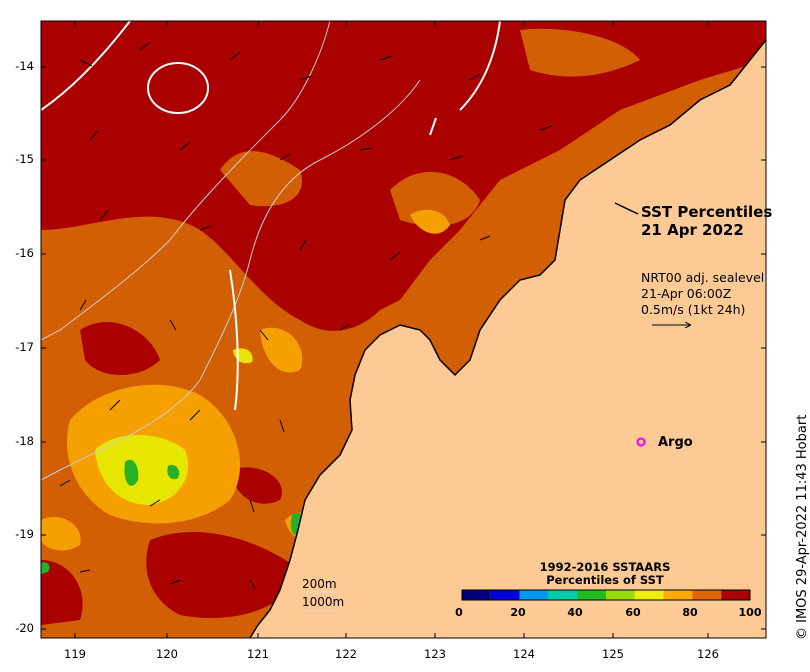  Describe the element at coordinates (24, 534) in the screenshot. I see `y-tick-label: -19` at that location.